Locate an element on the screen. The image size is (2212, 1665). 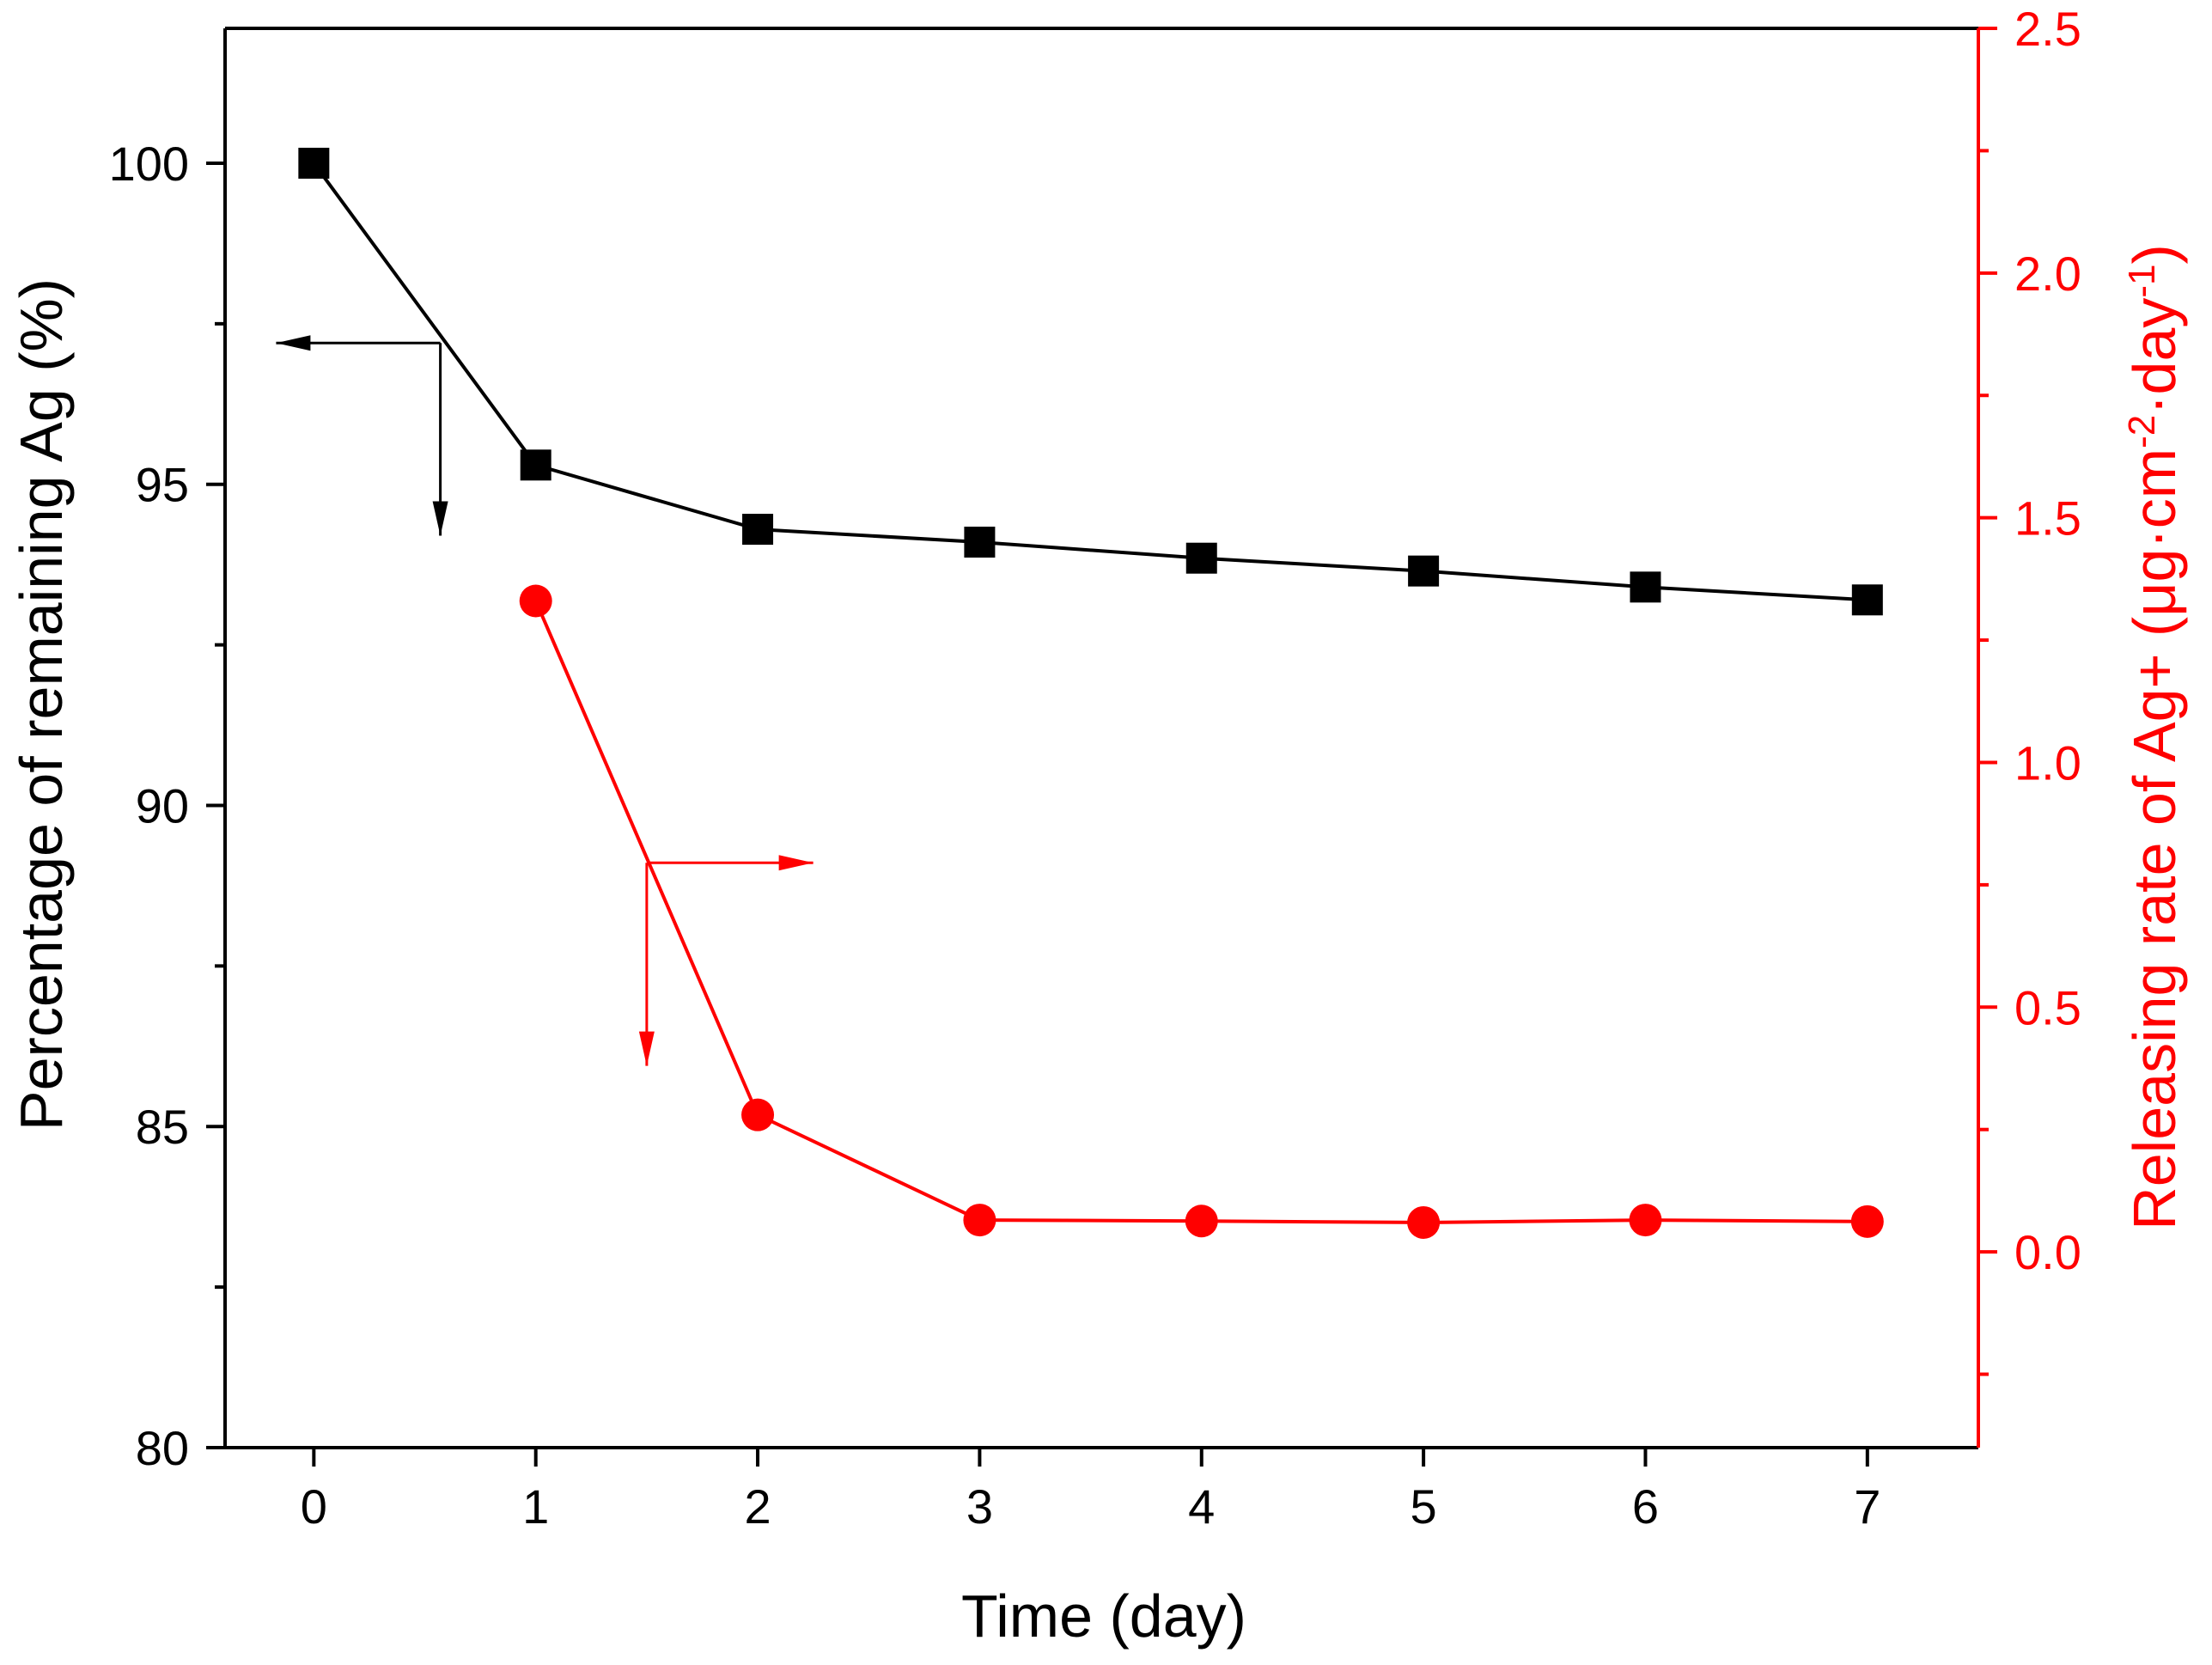
x-tick-label: 6 is located at coordinates (1645, 1507).